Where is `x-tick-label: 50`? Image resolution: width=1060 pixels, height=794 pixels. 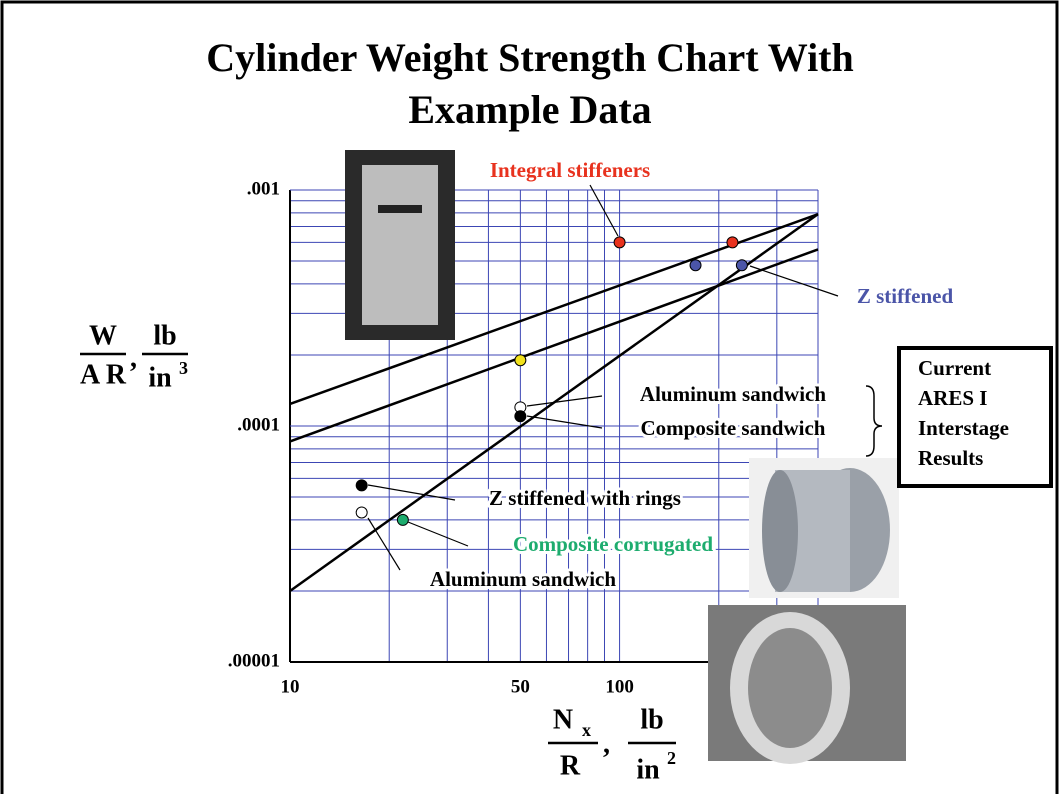 x-tick-label: 50 is located at coordinates (520, 686).